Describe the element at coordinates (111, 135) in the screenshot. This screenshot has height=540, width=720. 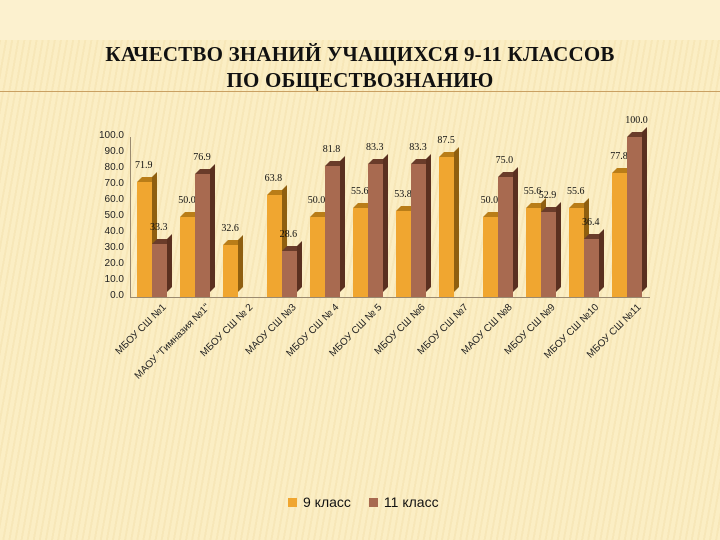
I see `y-tick-label: 100.0` at that location.